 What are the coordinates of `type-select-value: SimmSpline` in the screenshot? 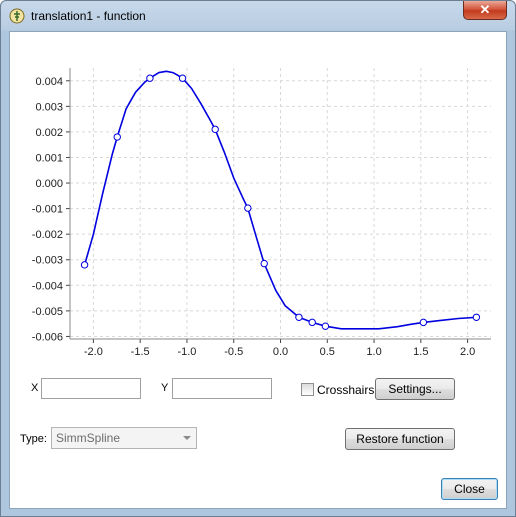 It's located at (88, 438).